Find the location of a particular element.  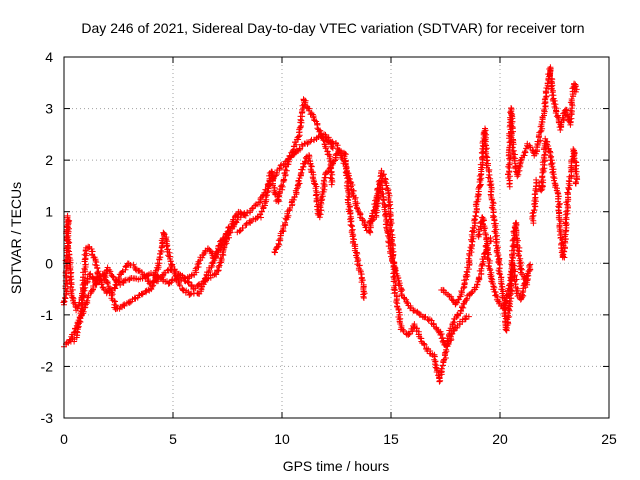

y-tick-label: -3 is located at coordinates (47, 418).